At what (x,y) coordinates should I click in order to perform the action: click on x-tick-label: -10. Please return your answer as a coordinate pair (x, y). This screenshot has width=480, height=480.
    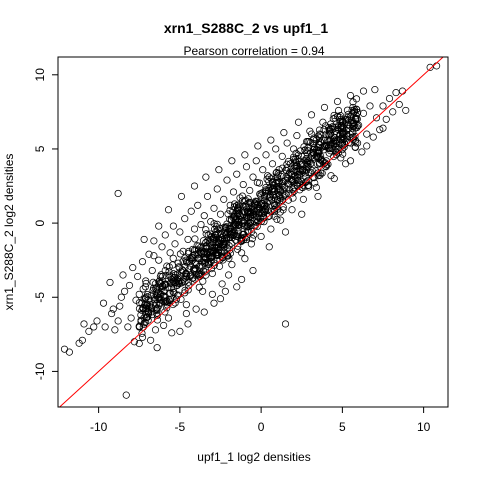
    Looking at the image, I should click on (99, 427).